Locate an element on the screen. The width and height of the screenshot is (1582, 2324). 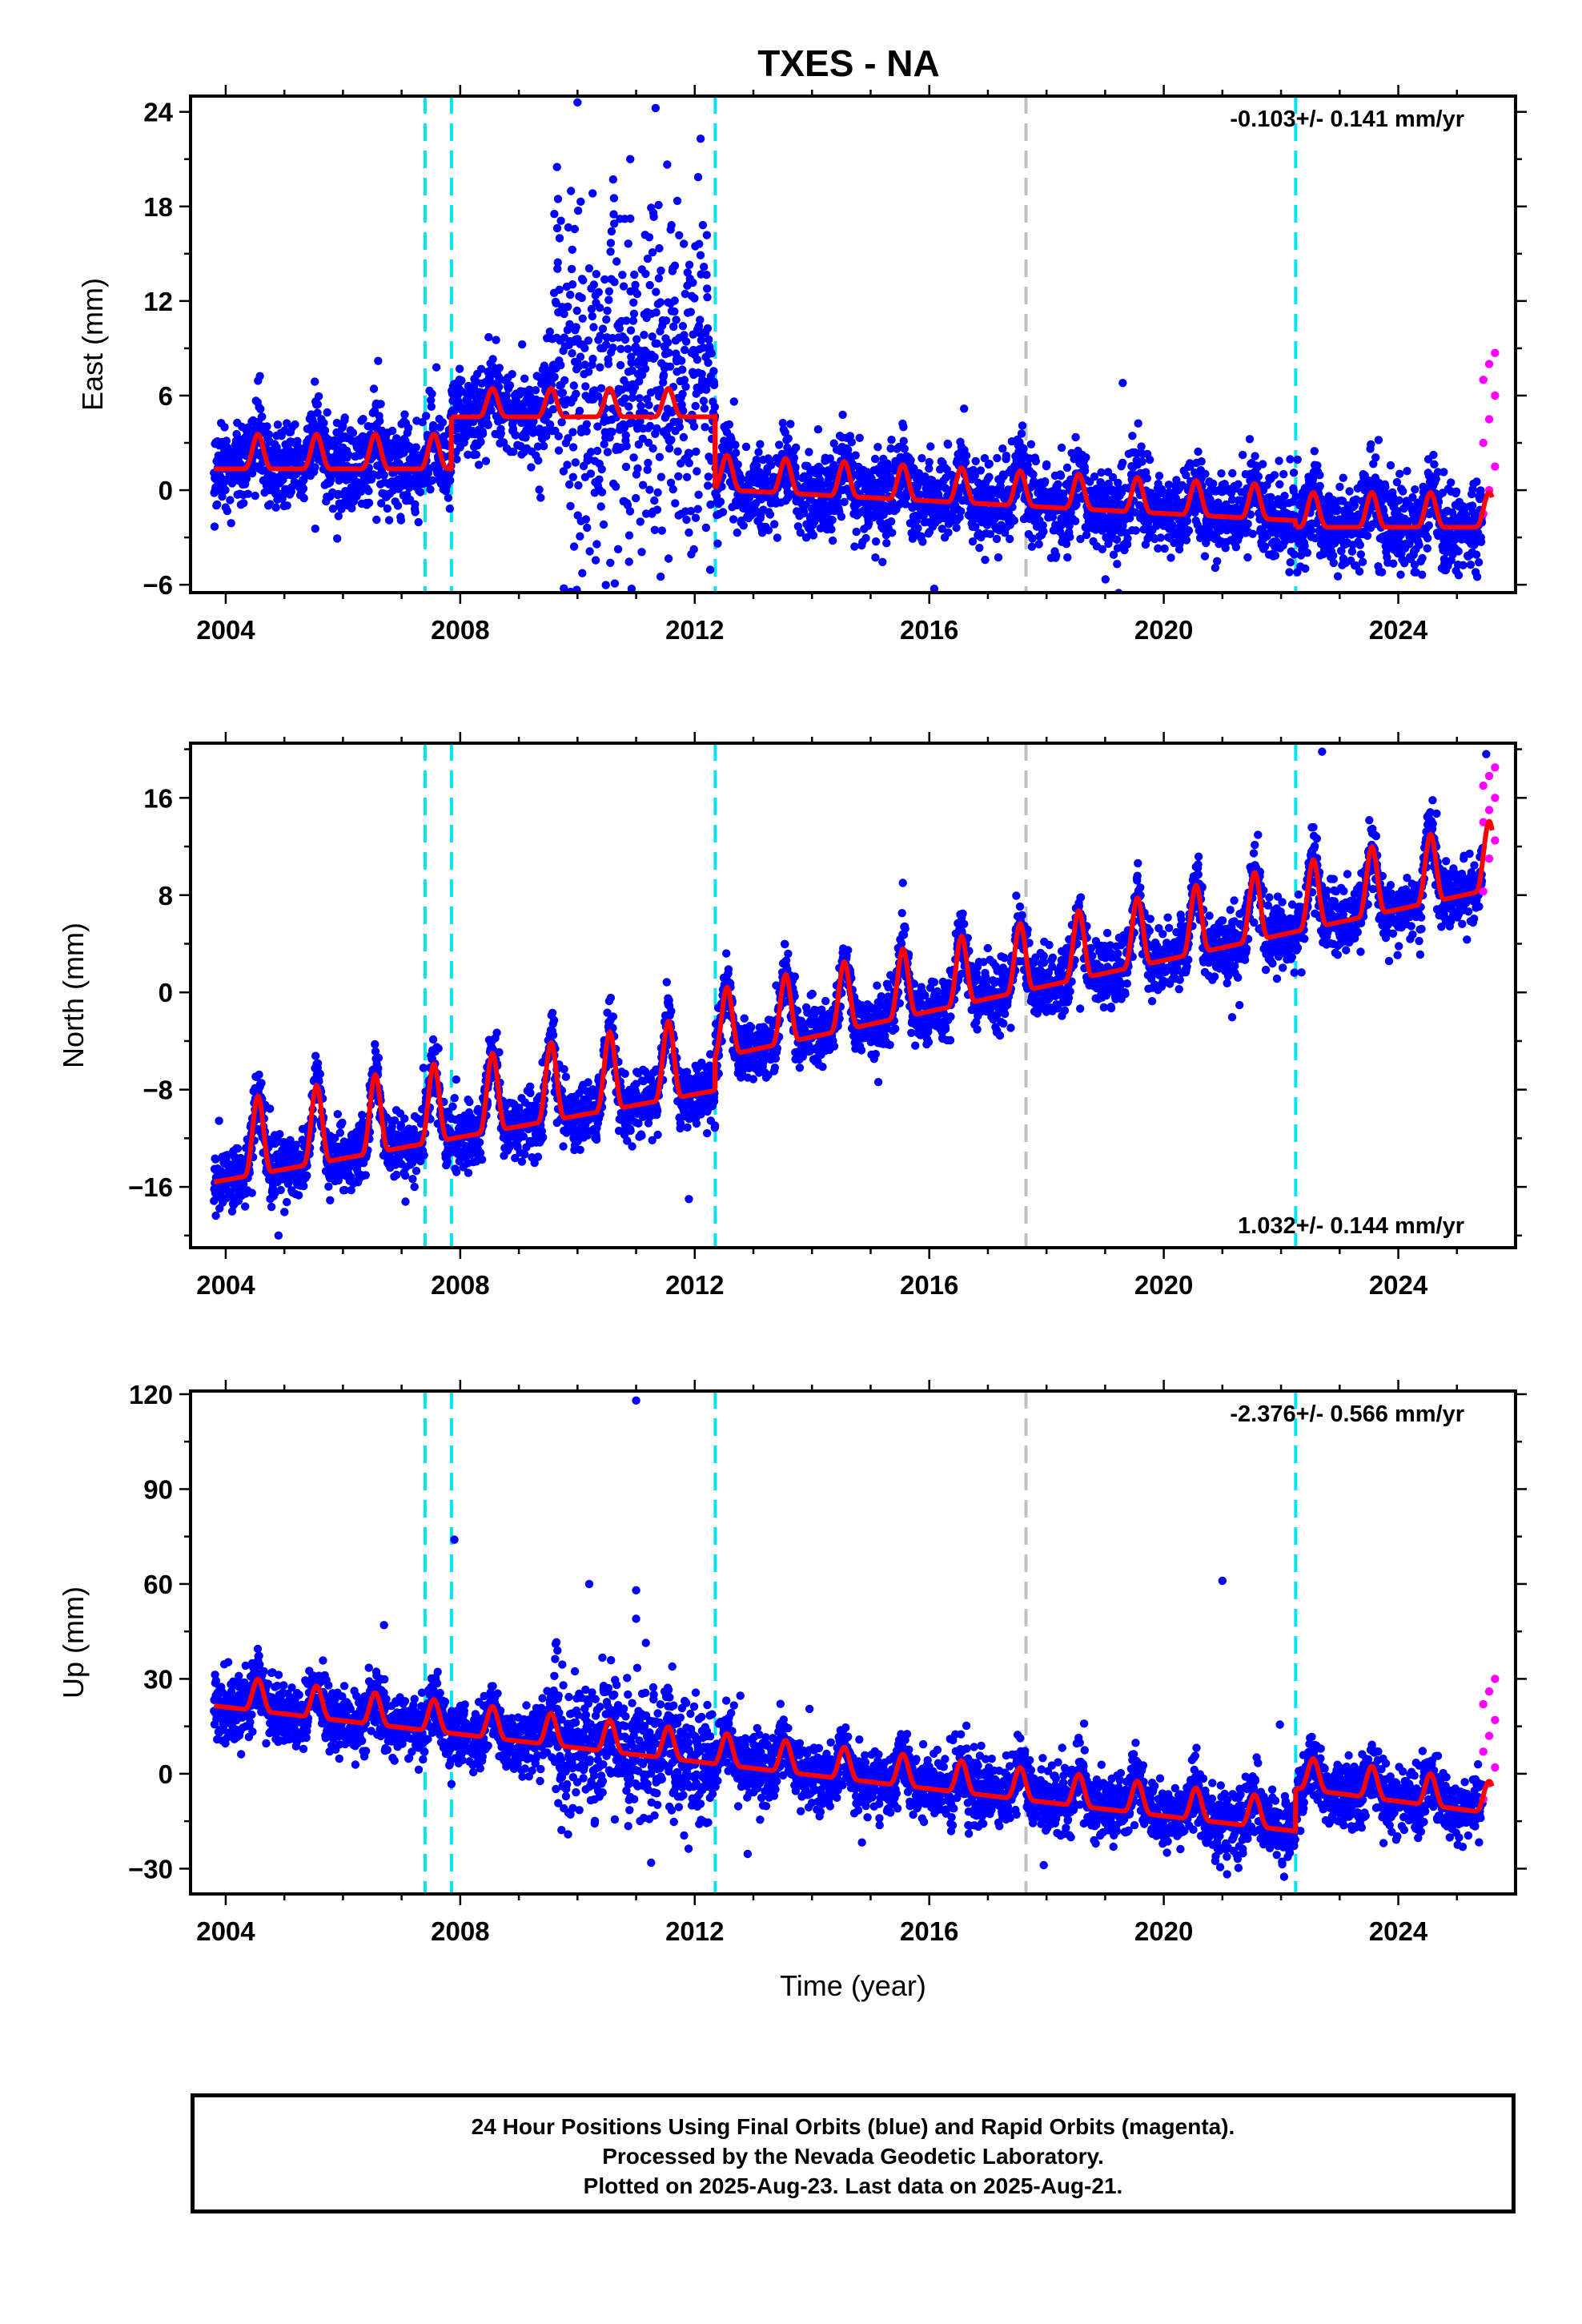
x-tick-label: 2012 is located at coordinates (695, 630).